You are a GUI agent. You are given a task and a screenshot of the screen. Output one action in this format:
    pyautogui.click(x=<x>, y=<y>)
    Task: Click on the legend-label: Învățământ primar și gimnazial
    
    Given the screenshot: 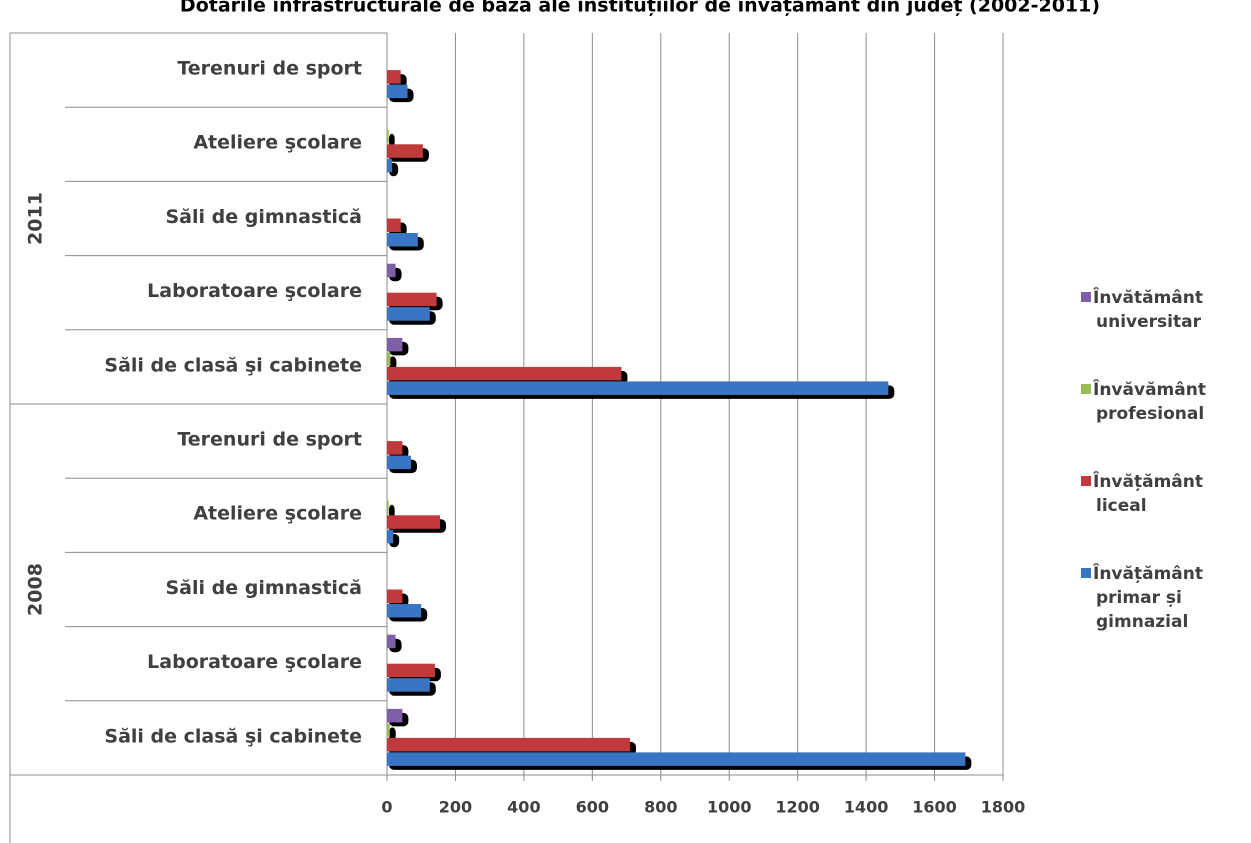 What is the action you would take?
    pyautogui.click(x=1148, y=597)
    